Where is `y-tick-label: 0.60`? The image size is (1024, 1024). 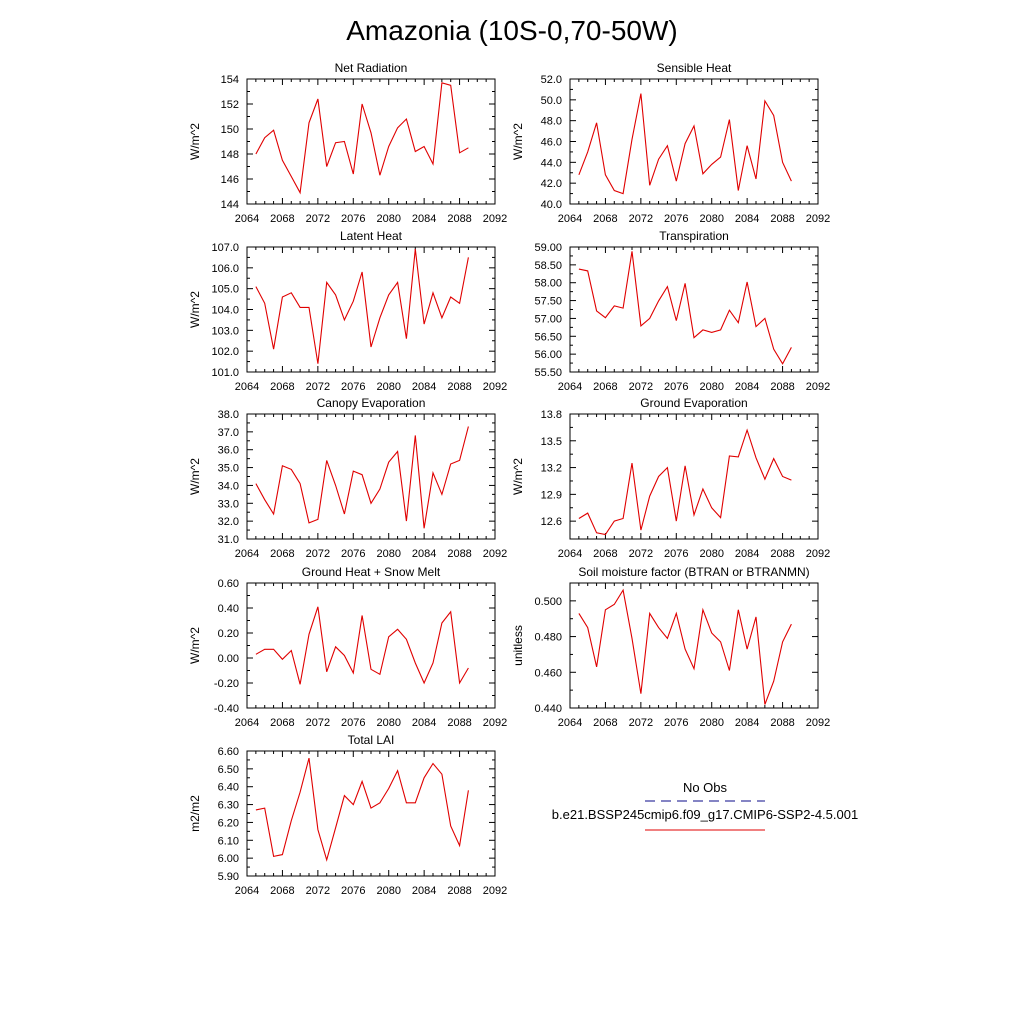
y-tick-label: 0.60 is located at coordinates (228, 584).